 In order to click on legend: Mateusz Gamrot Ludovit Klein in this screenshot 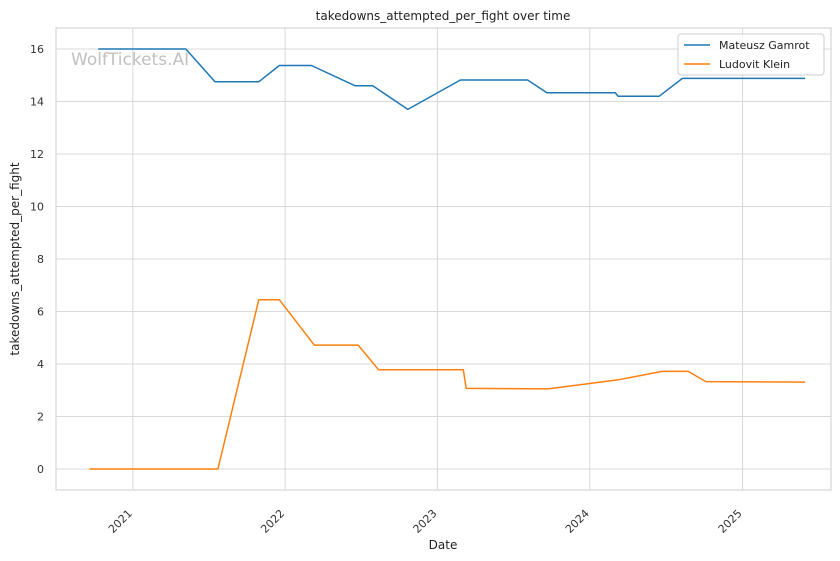, I will do `click(751, 54)`.